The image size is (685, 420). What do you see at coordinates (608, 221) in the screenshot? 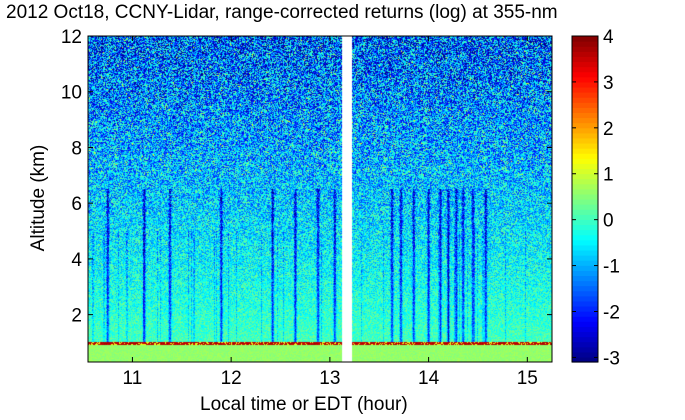
I see `colorbar-tick-label: 0` at bounding box center [608, 221].